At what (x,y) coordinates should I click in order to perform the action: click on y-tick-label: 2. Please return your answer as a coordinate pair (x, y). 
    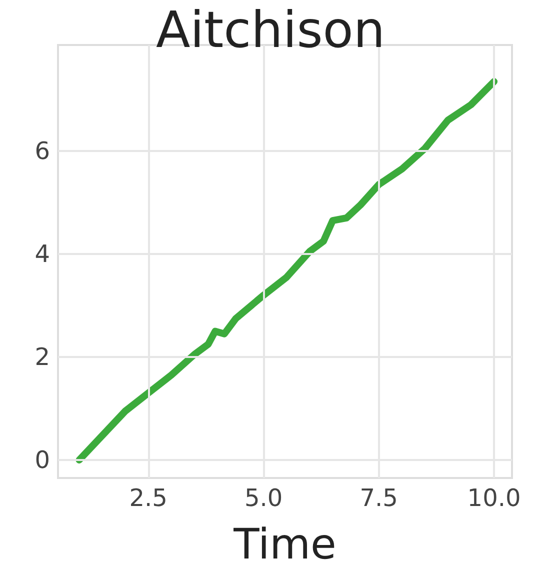
    Looking at the image, I should click on (42, 357).